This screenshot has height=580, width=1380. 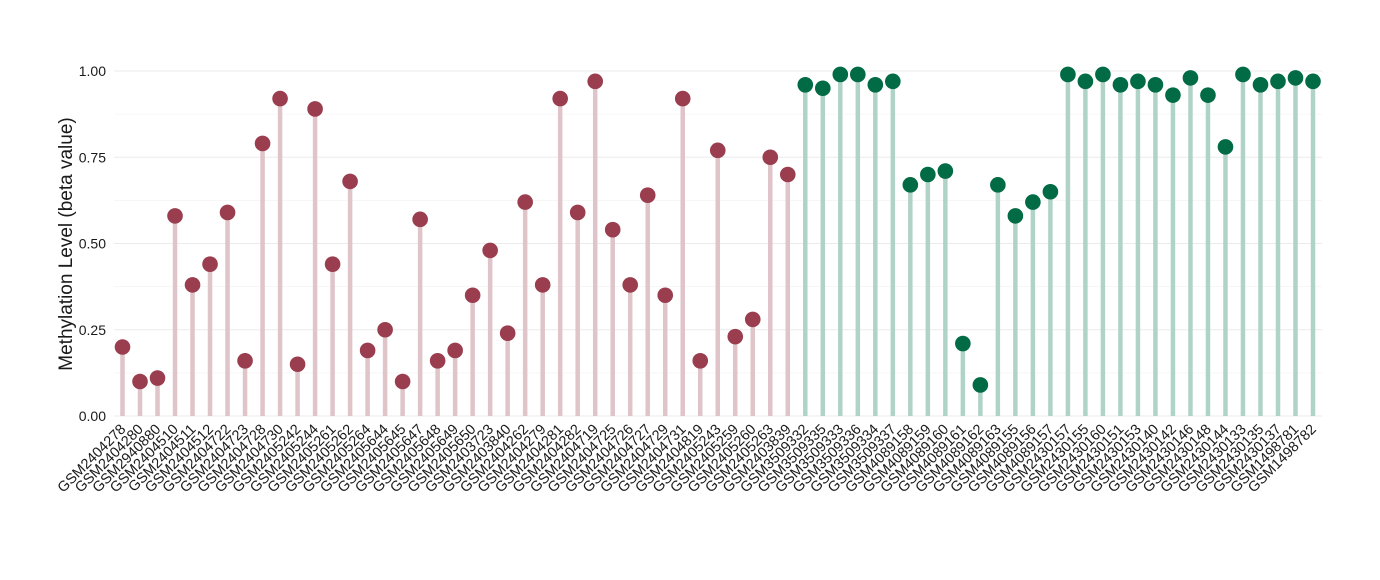 I want to click on y-tick-label: 0.00, so click(x=92, y=416).